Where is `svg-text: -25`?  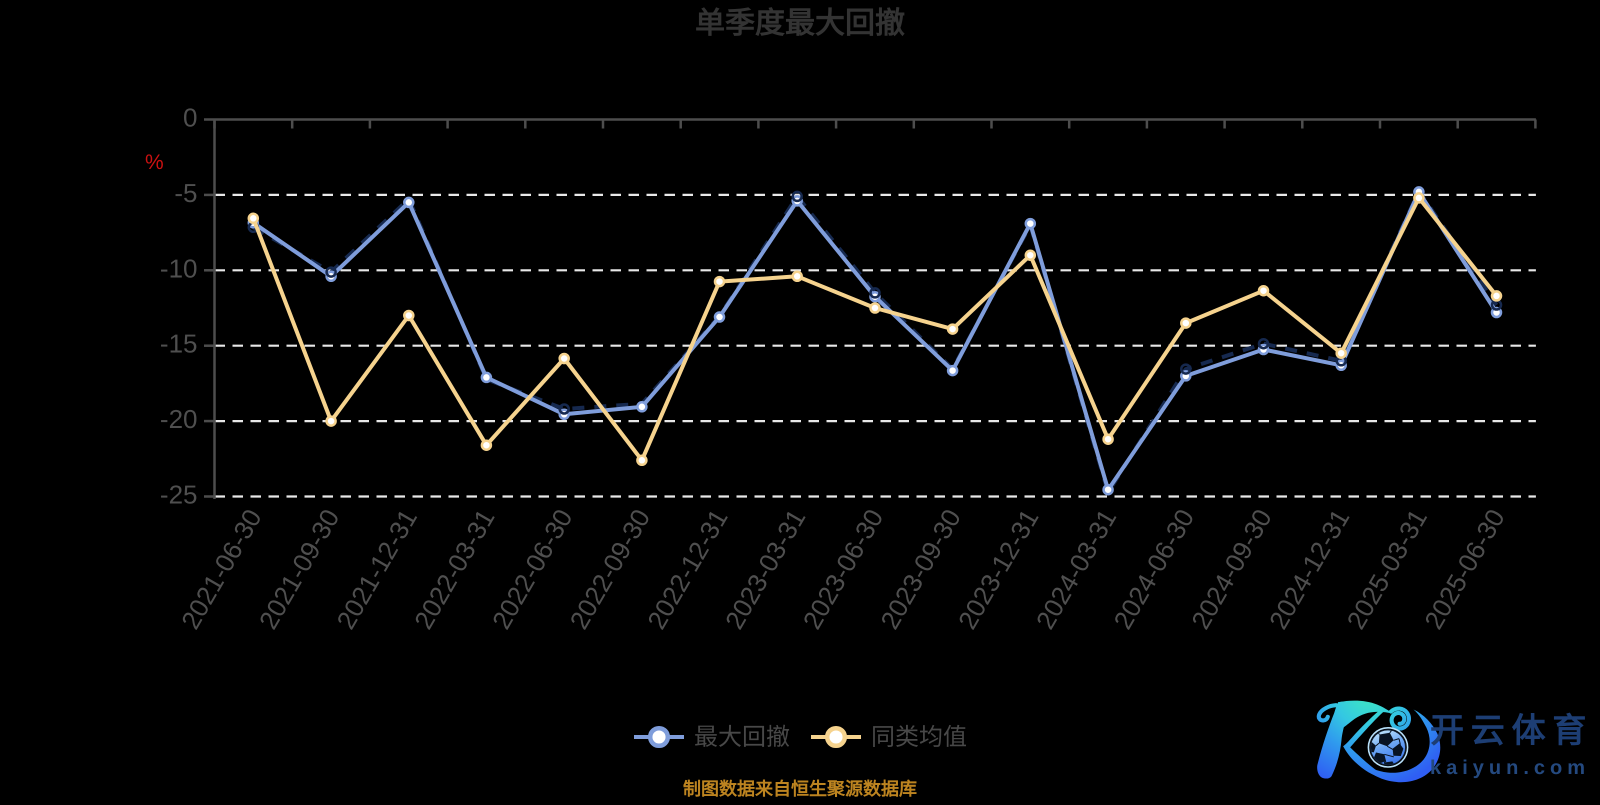 svg-text: -25 is located at coordinates (179, 495).